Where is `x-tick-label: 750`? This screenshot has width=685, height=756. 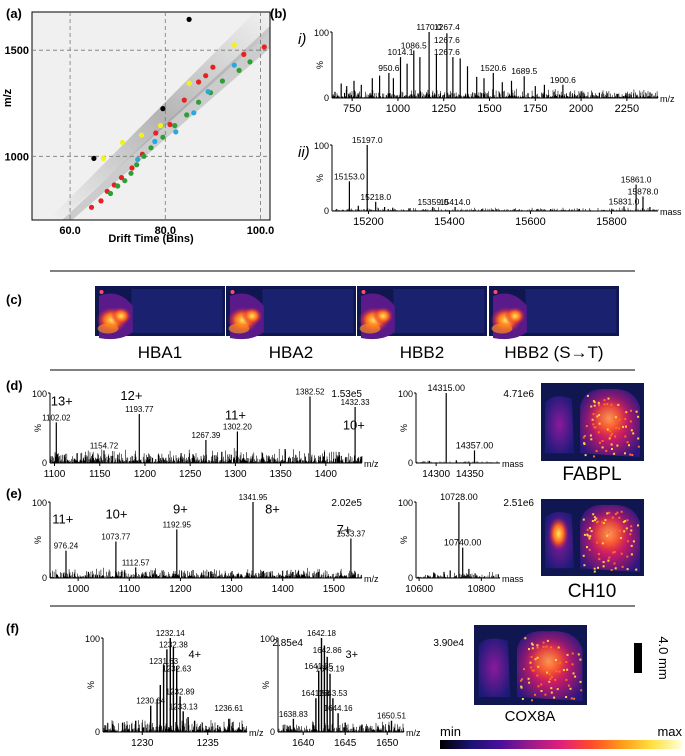
x-tick-label: 750 is located at coordinates (352, 109).